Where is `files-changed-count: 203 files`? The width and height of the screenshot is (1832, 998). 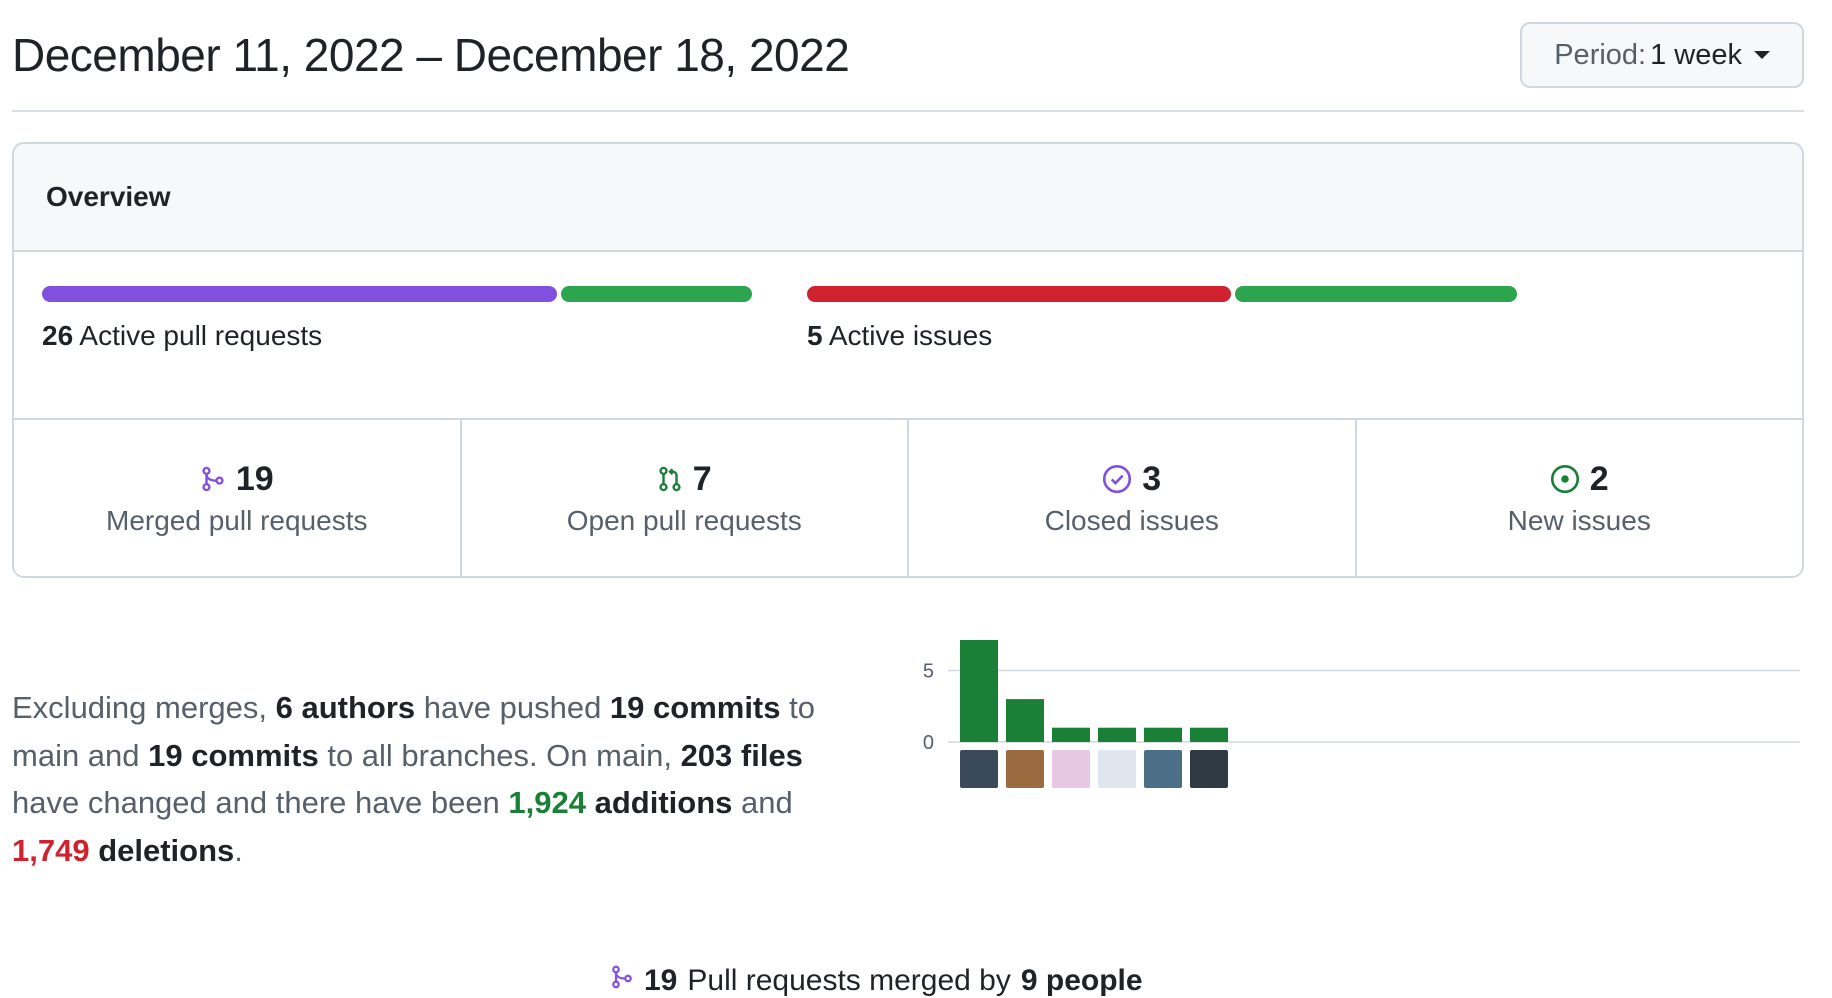 files-changed-count: 203 files is located at coordinates (741, 755).